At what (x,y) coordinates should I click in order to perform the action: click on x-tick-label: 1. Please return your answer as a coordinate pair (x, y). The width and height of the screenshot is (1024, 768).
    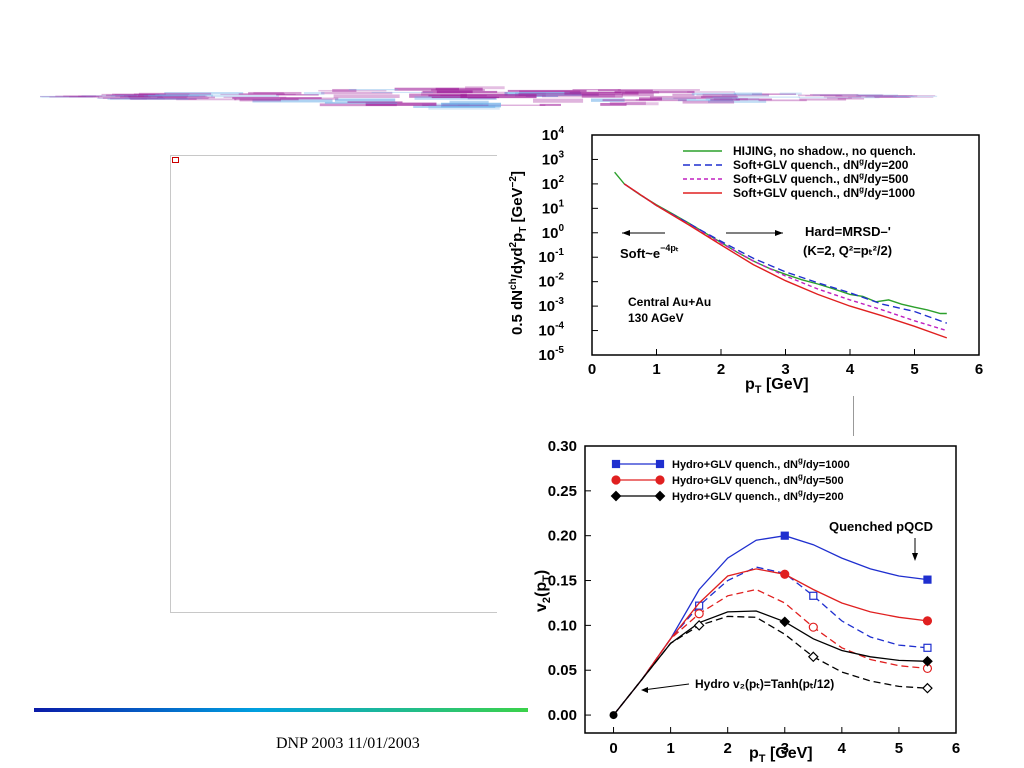
    Looking at the image, I should click on (670, 748).